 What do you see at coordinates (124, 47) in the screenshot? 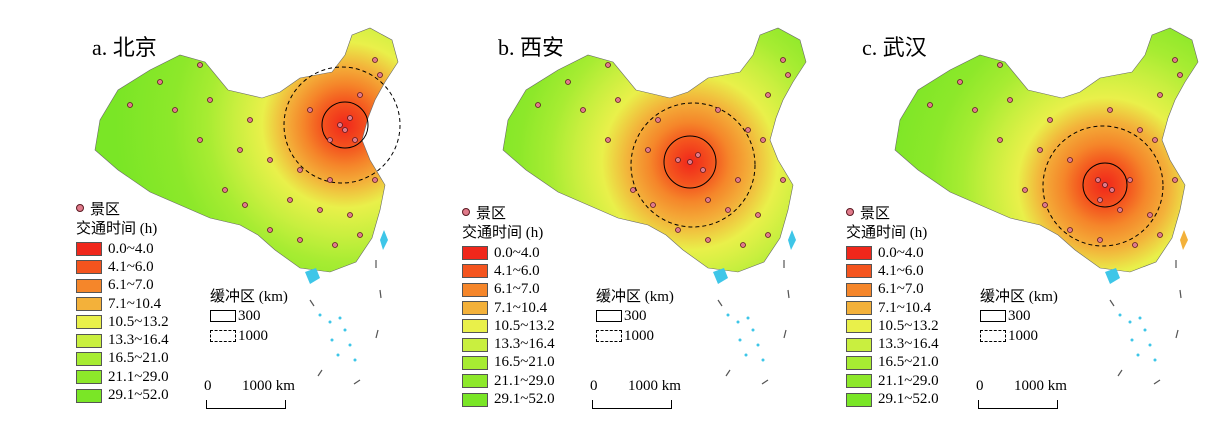
I see `panel-title: a. 北京` at bounding box center [124, 47].